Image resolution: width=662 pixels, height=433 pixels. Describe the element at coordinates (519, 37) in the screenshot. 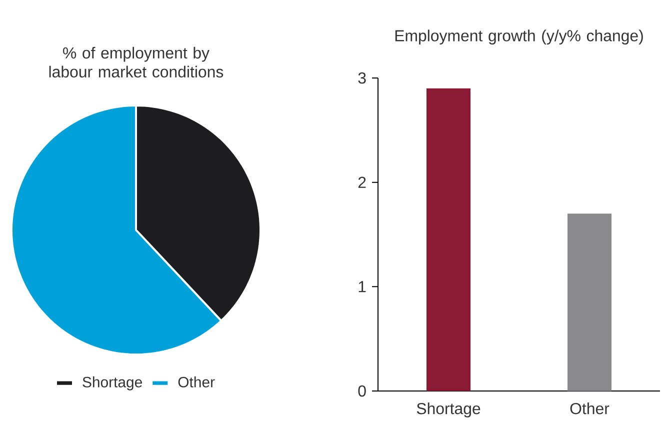

I see `chart-title: Employment growth (y/y% change)` at that location.